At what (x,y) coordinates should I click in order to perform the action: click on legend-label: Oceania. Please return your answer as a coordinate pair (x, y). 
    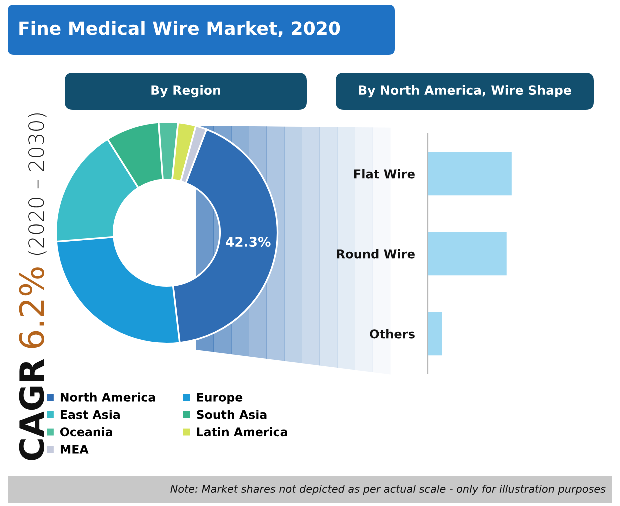
    Looking at the image, I should click on (86, 432).